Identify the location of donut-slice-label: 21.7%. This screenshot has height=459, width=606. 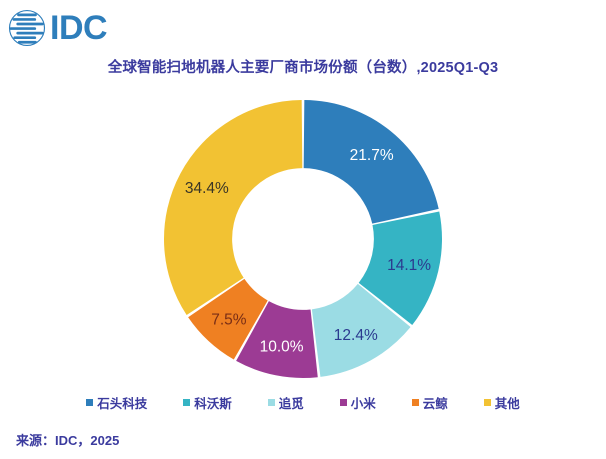
(372, 155).